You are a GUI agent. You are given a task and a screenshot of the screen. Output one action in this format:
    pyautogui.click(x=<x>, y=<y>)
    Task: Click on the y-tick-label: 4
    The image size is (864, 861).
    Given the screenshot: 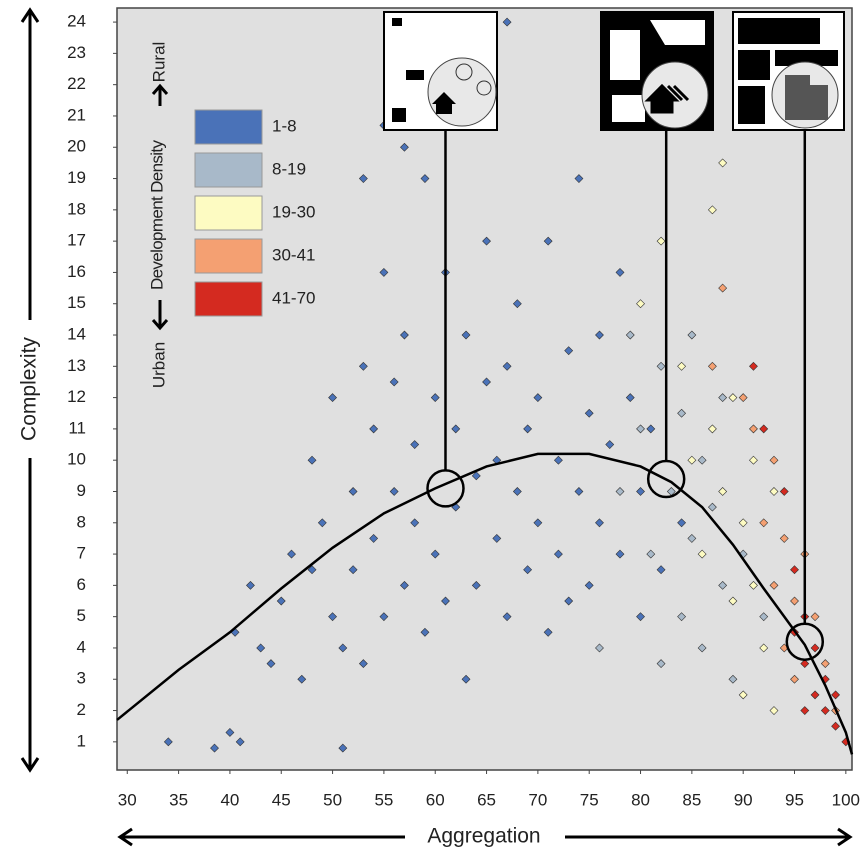 What is the action you would take?
    pyautogui.click(x=81, y=646)
    